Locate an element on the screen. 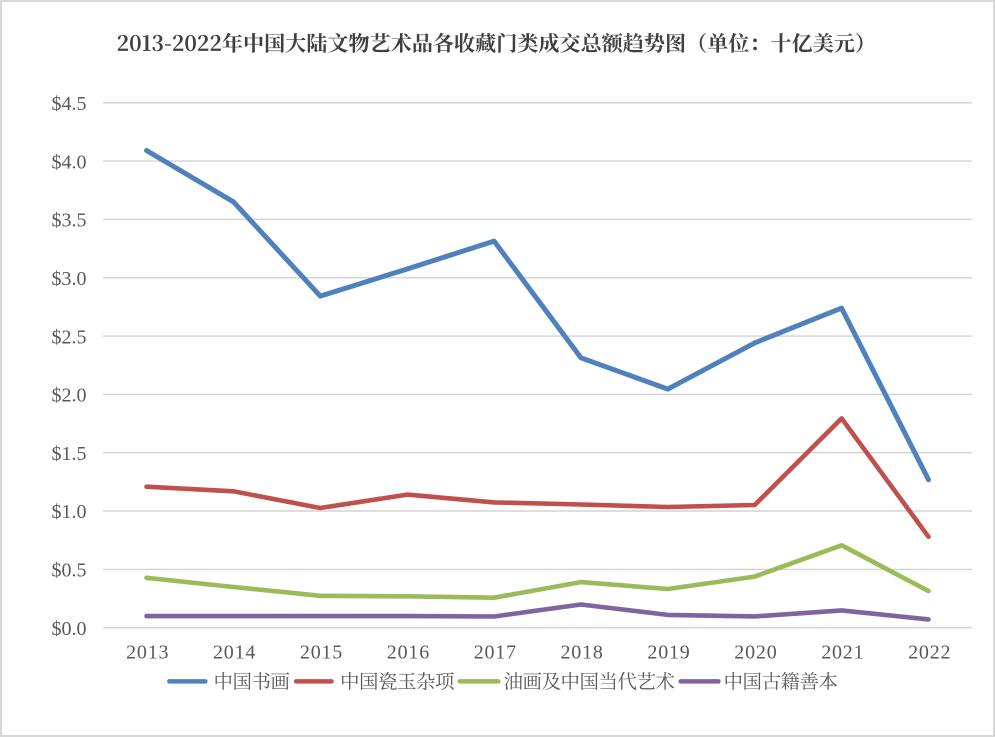 This screenshot has width=995, height=737. svg-text: 2013 is located at coordinates (147, 652).